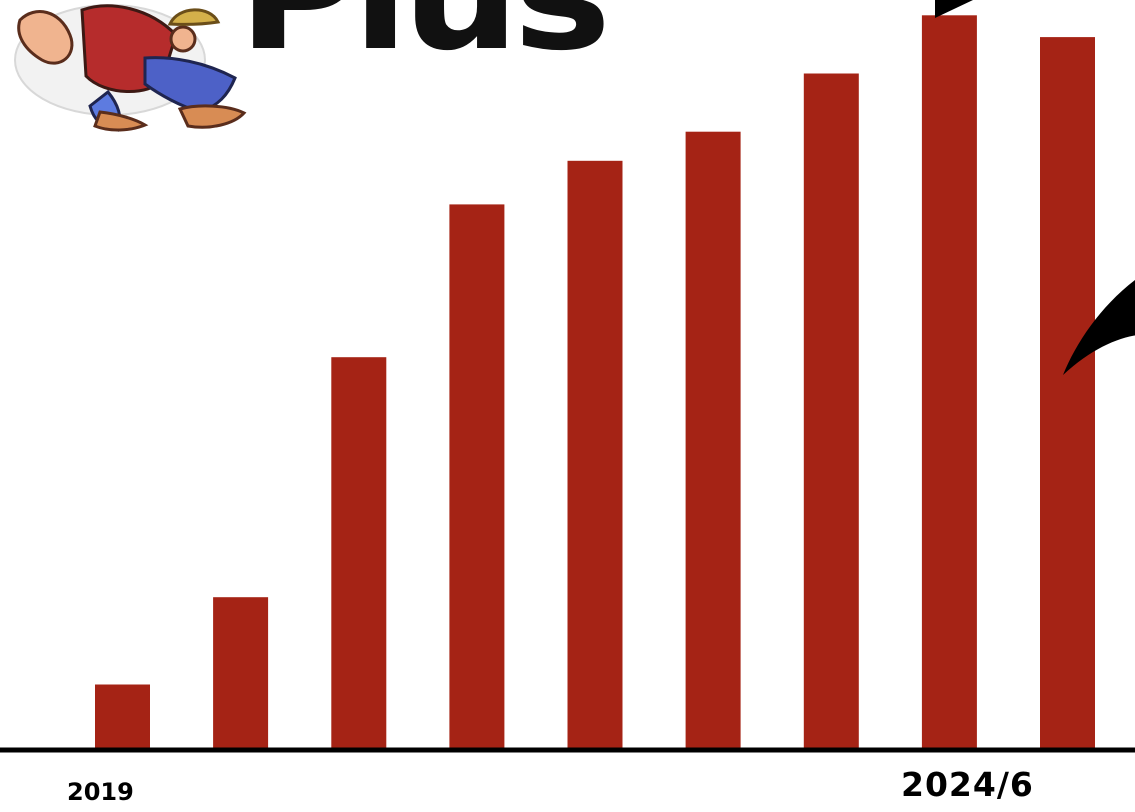 The width and height of the screenshot is (1135, 812). What do you see at coordinates (424, 36) in the screenshot?
I see `logo-text: Plus` at bounding box center [424, 36].